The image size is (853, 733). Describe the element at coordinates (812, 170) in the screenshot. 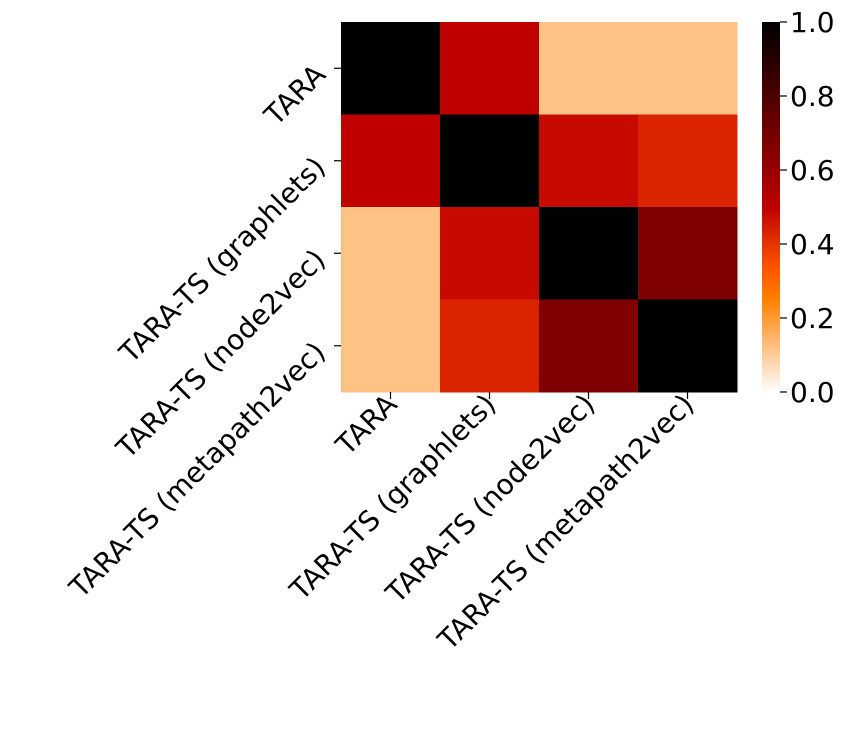

I see `colorbar-tick-label: 0.6` at that location.